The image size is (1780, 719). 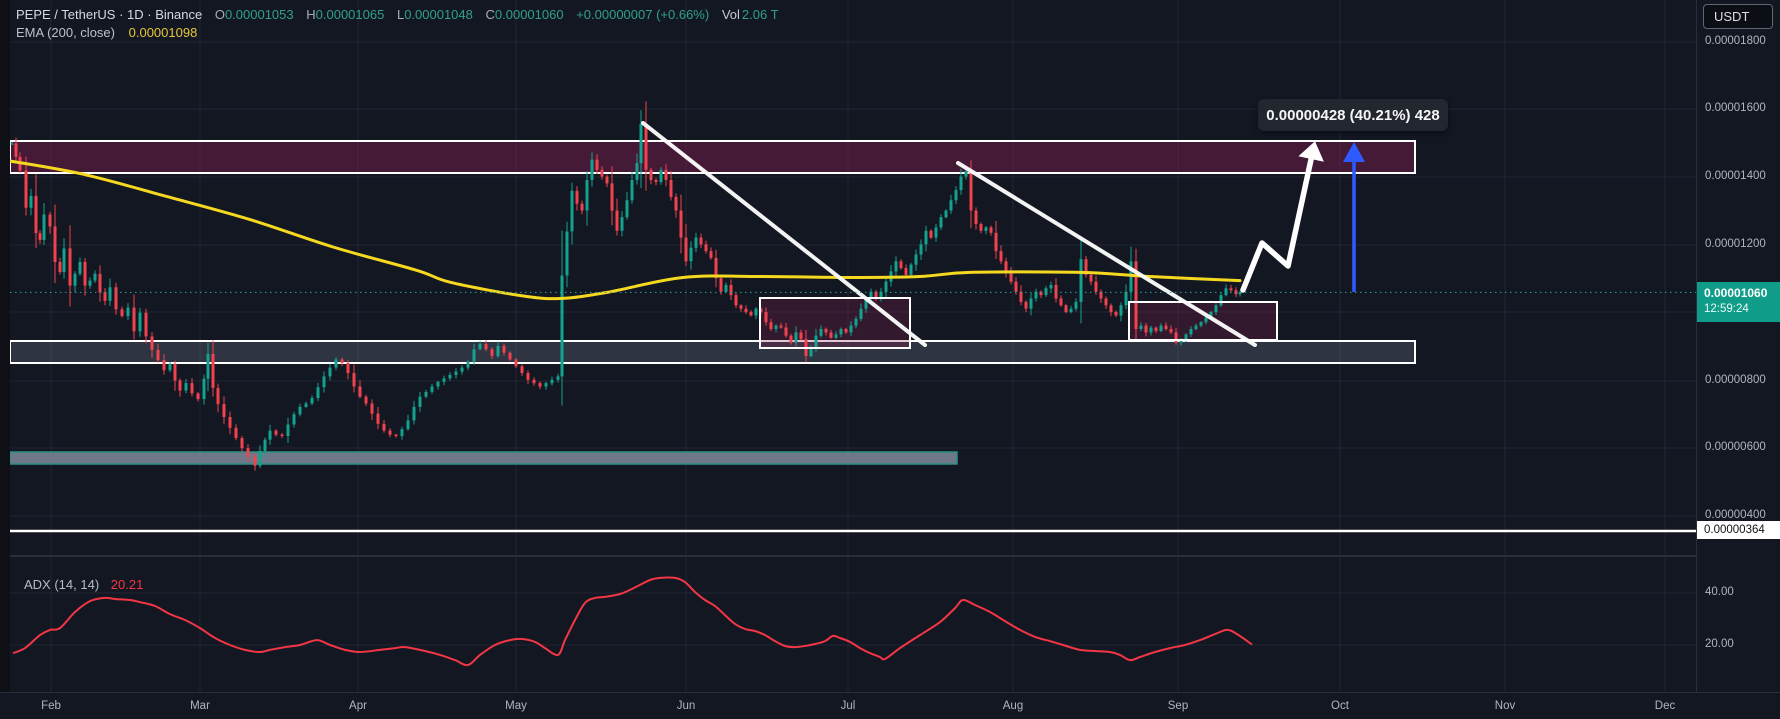 What do you see at coordinates (1735, 41) in the screenshot?
I see `price-axis-label: 0.00001800` at bounding box center [1735, 41].